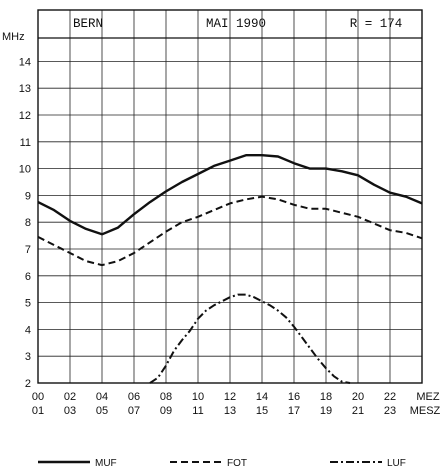 This screenshot has height=470, width=443. I want to click on legend-label-fot: FOT, so click(237, 463).